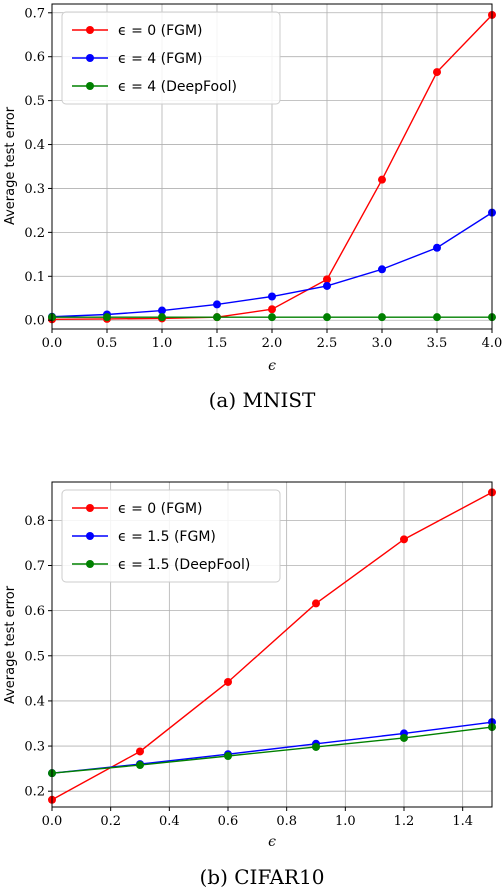 The width and height of the screenshot is (502, 892). I want to click on mnist-y-tick-label: 0.5, so click(34, 101).